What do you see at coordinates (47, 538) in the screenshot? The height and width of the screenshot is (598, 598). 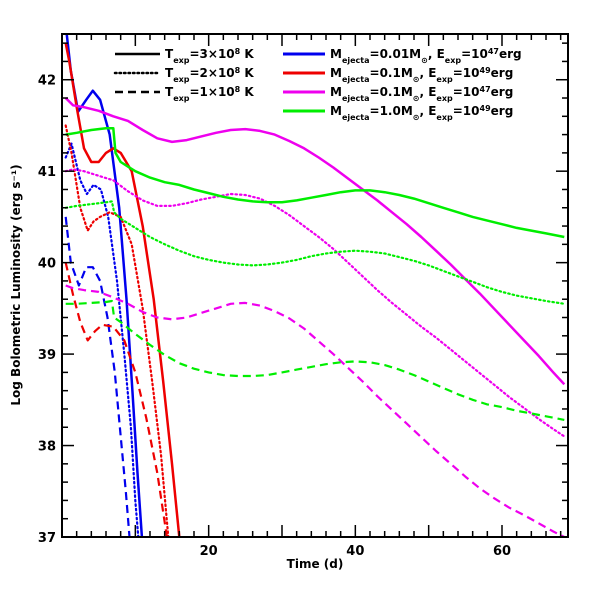 I see `y-tick-label: 37` at bounding box center [47, 538].